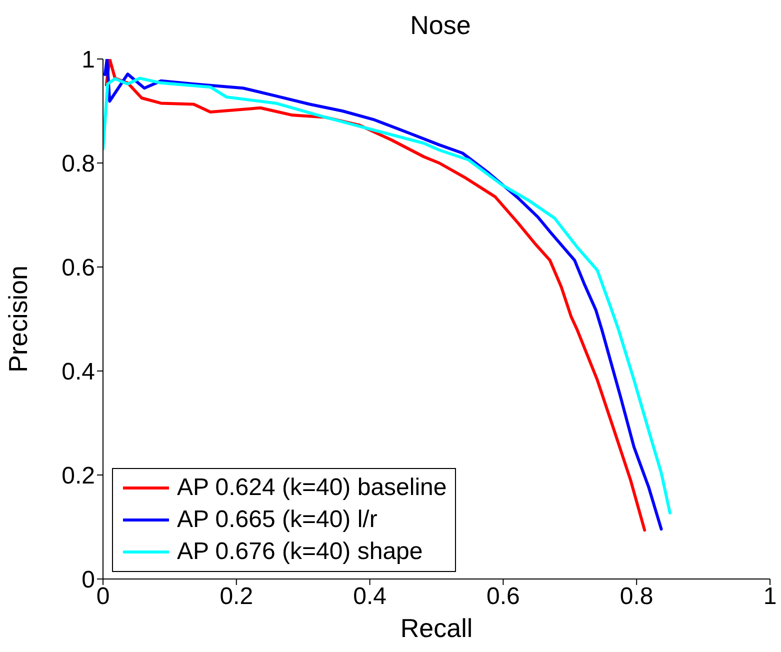 Image resolution: width=781 pixels, height=652 pixels. Describe the element at coordinates (440, 25) in the screenshot. I see `chart-title: Nose` at that location.